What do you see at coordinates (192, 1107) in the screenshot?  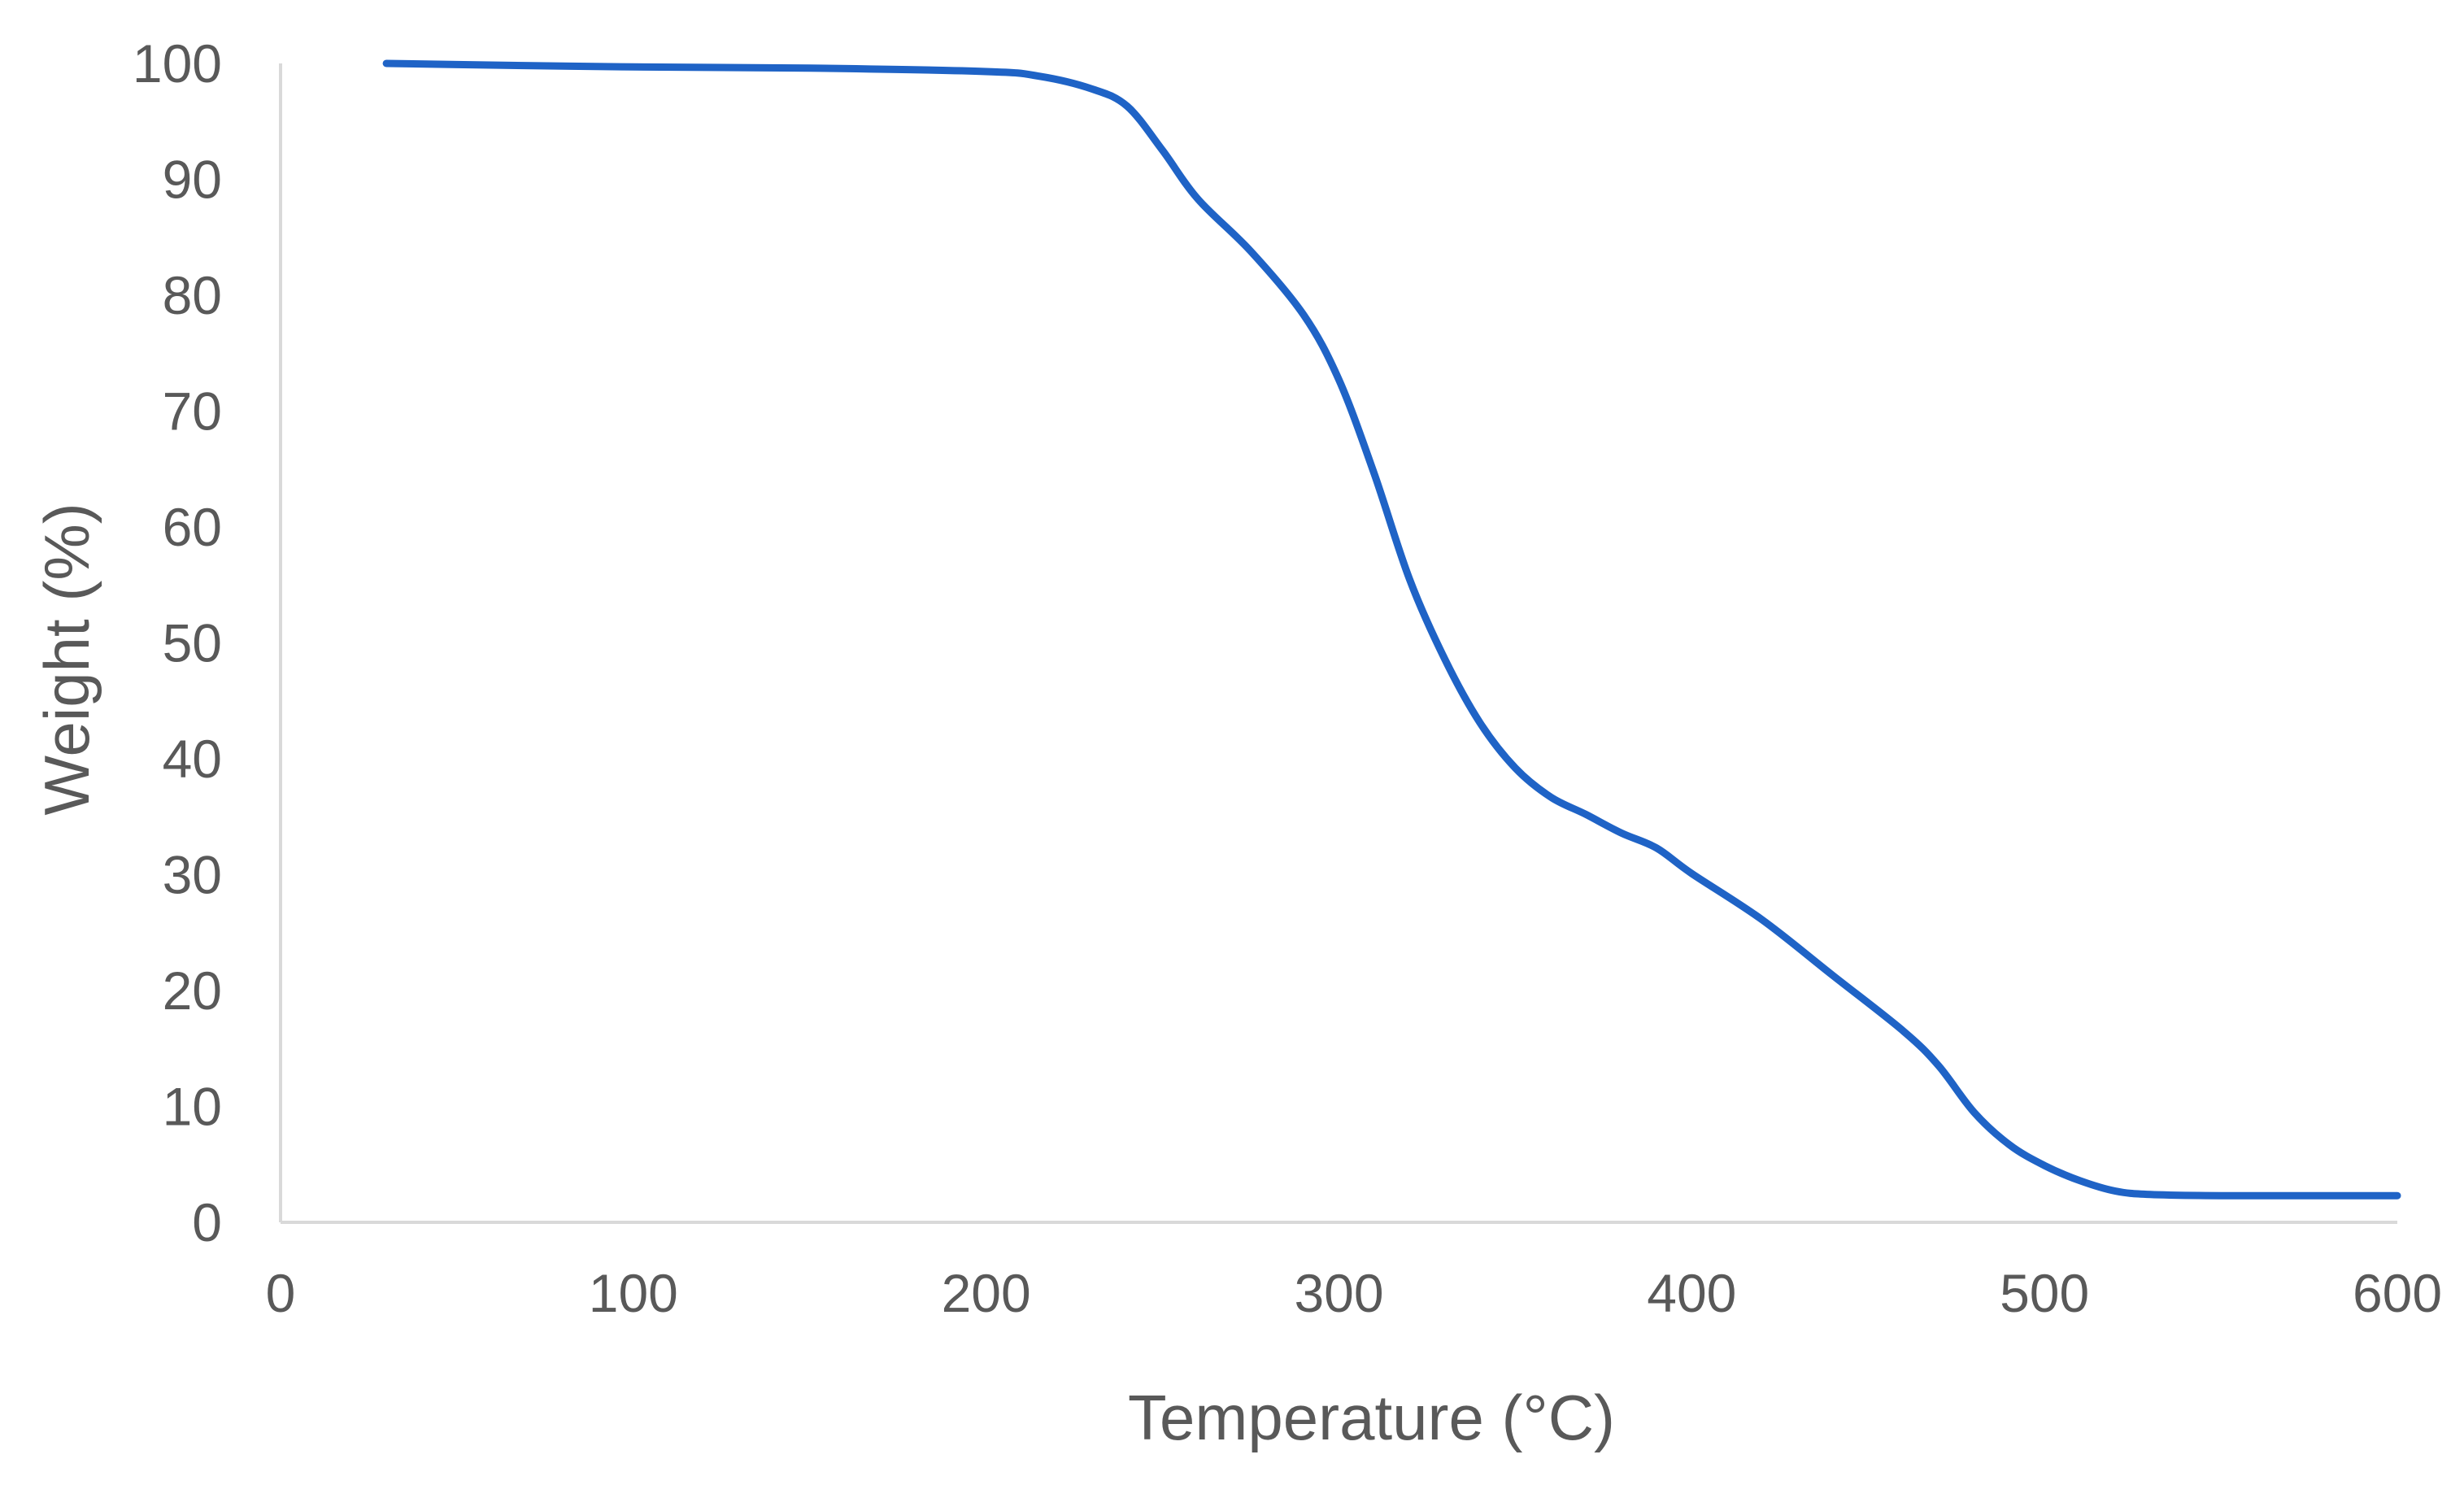 I see `y-tick-label: 10` at bounding box center [192, 1107].